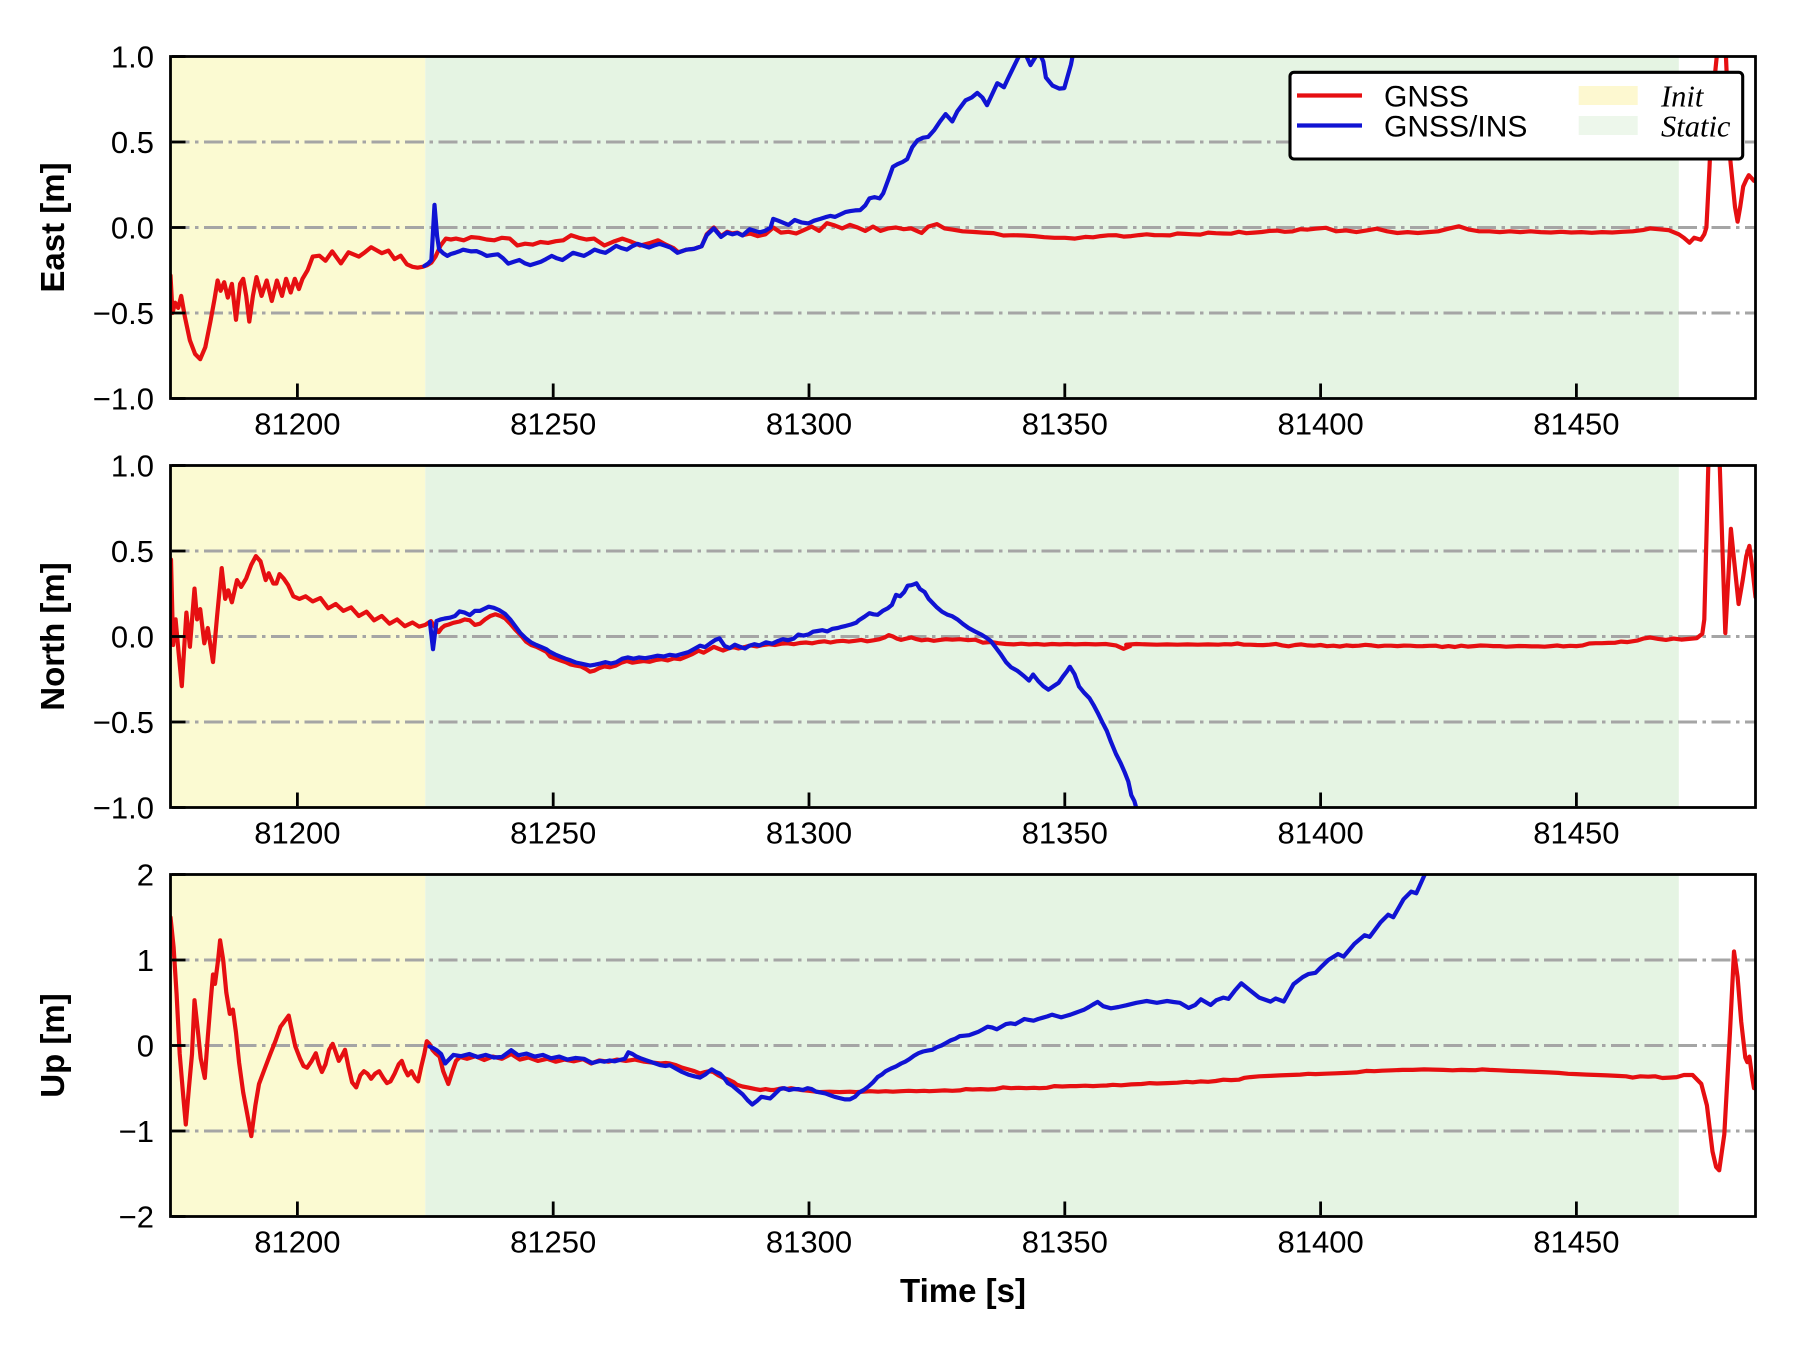 The image size is (1800, 1355). What do you see at coordinates (52, 636) in the screenshot?
I see `svg-text: North [m]` at bounding box center [52, 636].